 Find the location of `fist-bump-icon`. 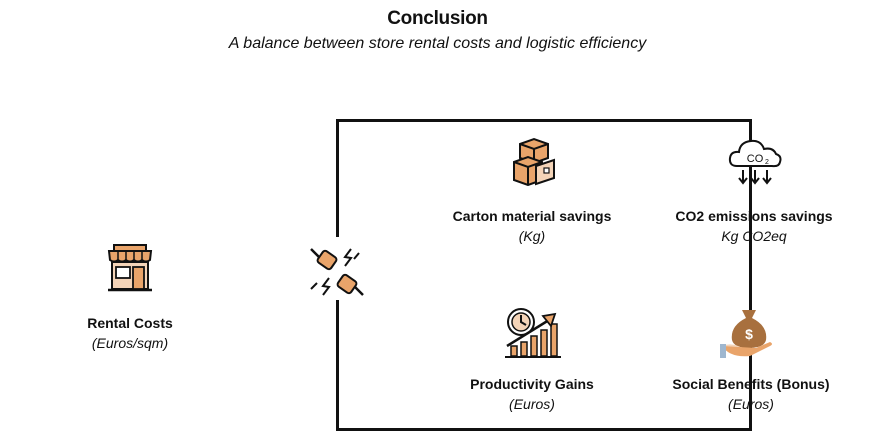

fist-bump-icon is located at coordinates (337, 272).